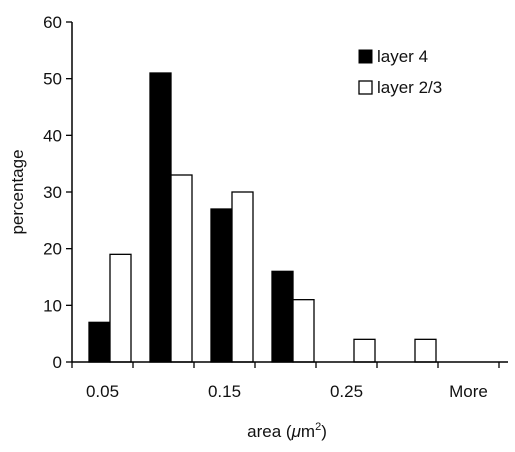  What do you see at coordinates (346, 391) in the screenshot?
I see `x-tick-label: 0.25` at bounding box center [346, 391].